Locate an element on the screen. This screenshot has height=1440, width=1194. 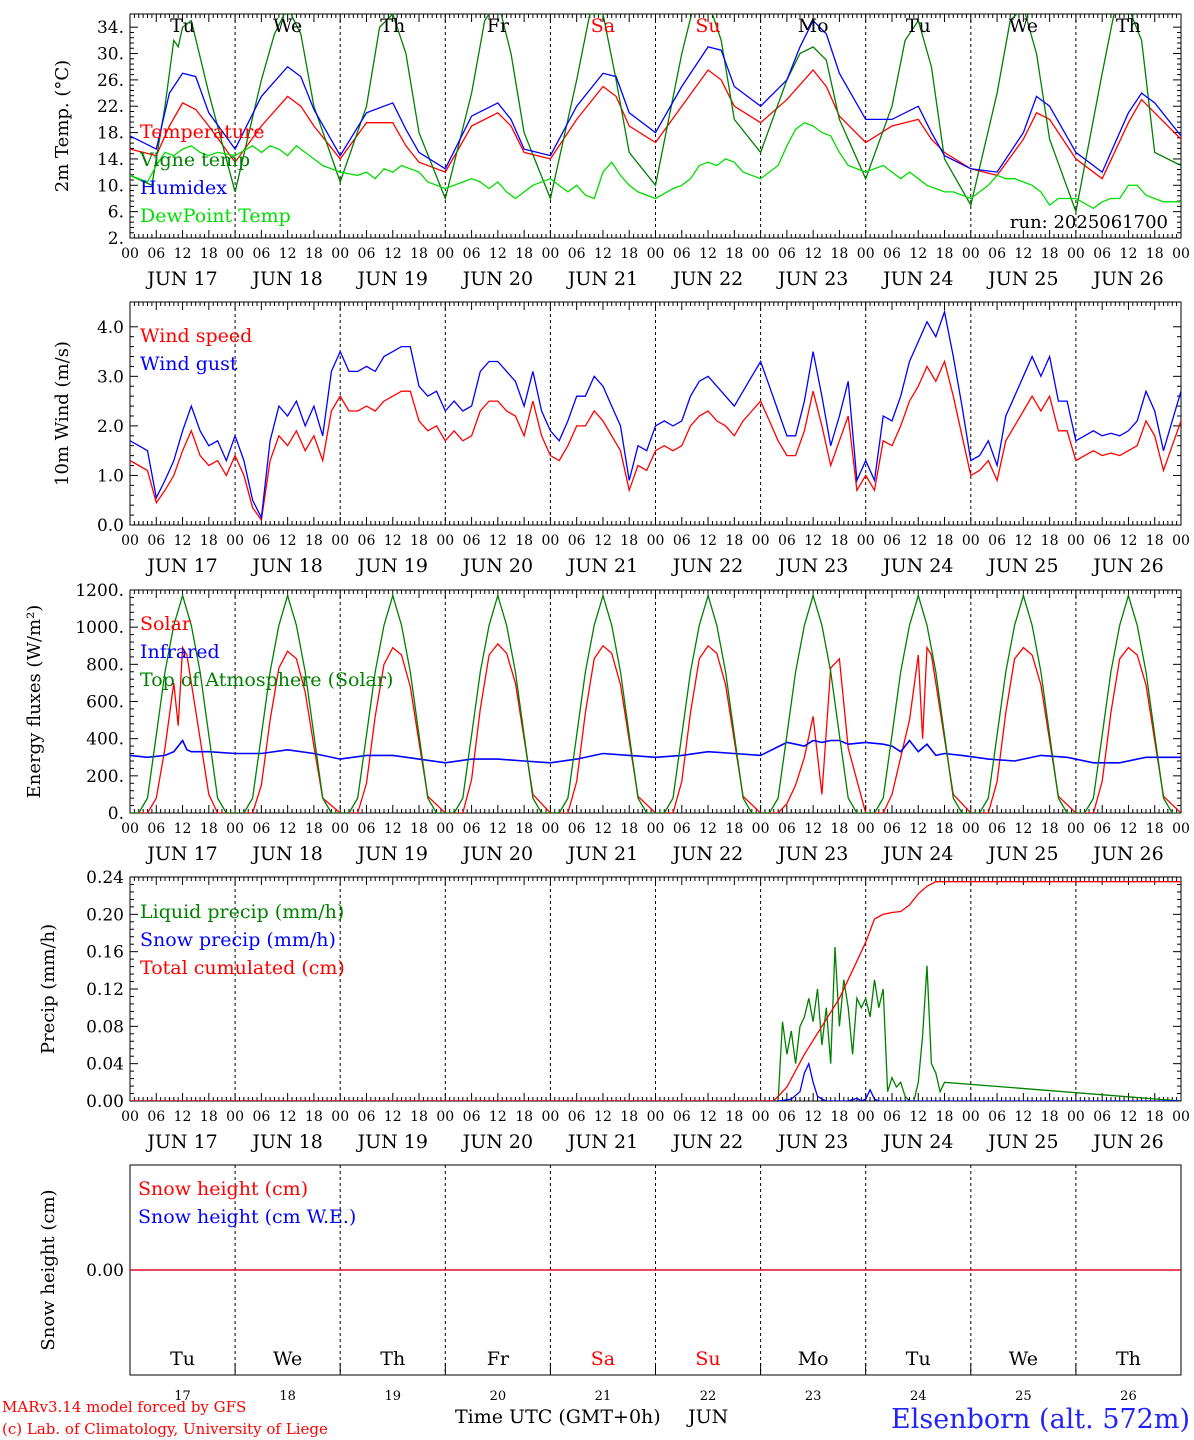
series-line-liquid-precip-mm-h- is located at coordinates (655, 1023).